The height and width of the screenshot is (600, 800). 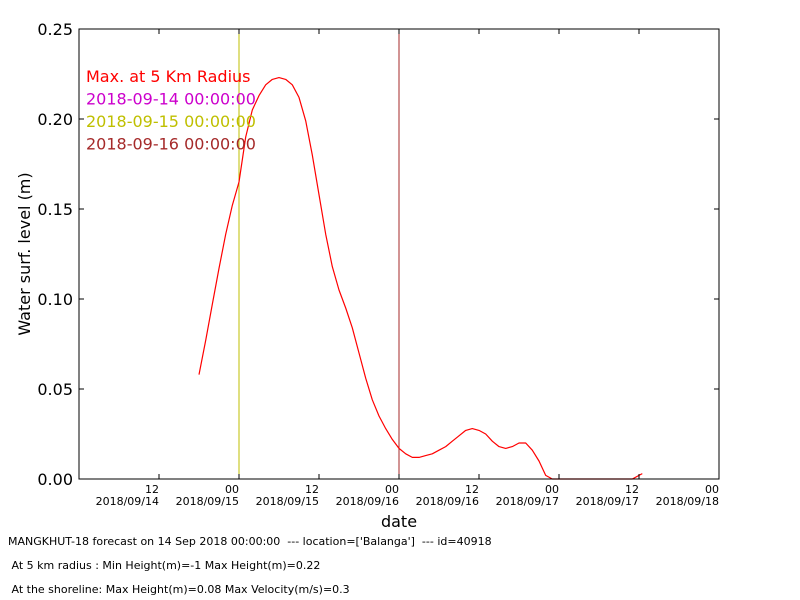 What do you see at coordinates (55, 209) in the screenshot?
I see `y-tick-label: 0.15` at bounding box center [55, 209].